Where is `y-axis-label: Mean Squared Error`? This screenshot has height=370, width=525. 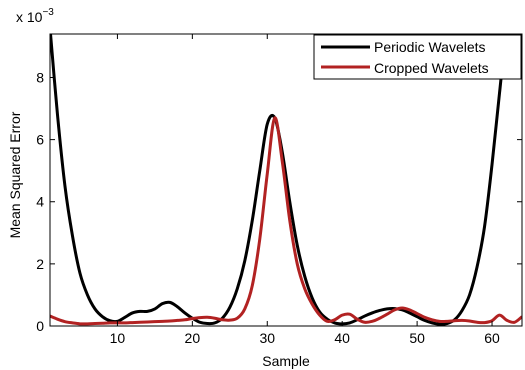 y-axis-label: Mean Squared Error is located at coordinates (15, 174).